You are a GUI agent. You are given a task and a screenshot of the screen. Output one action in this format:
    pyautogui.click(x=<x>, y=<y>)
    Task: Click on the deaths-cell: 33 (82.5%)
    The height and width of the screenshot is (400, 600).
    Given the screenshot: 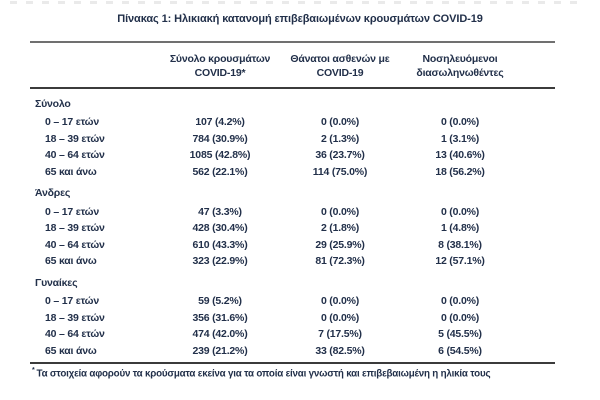 What is the action you would take?
    pyautogui.click(x=340, y=350)
    